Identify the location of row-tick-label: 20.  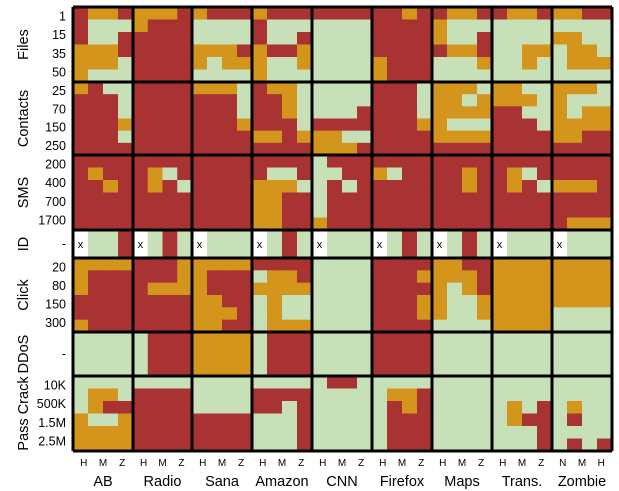
(59, 267).